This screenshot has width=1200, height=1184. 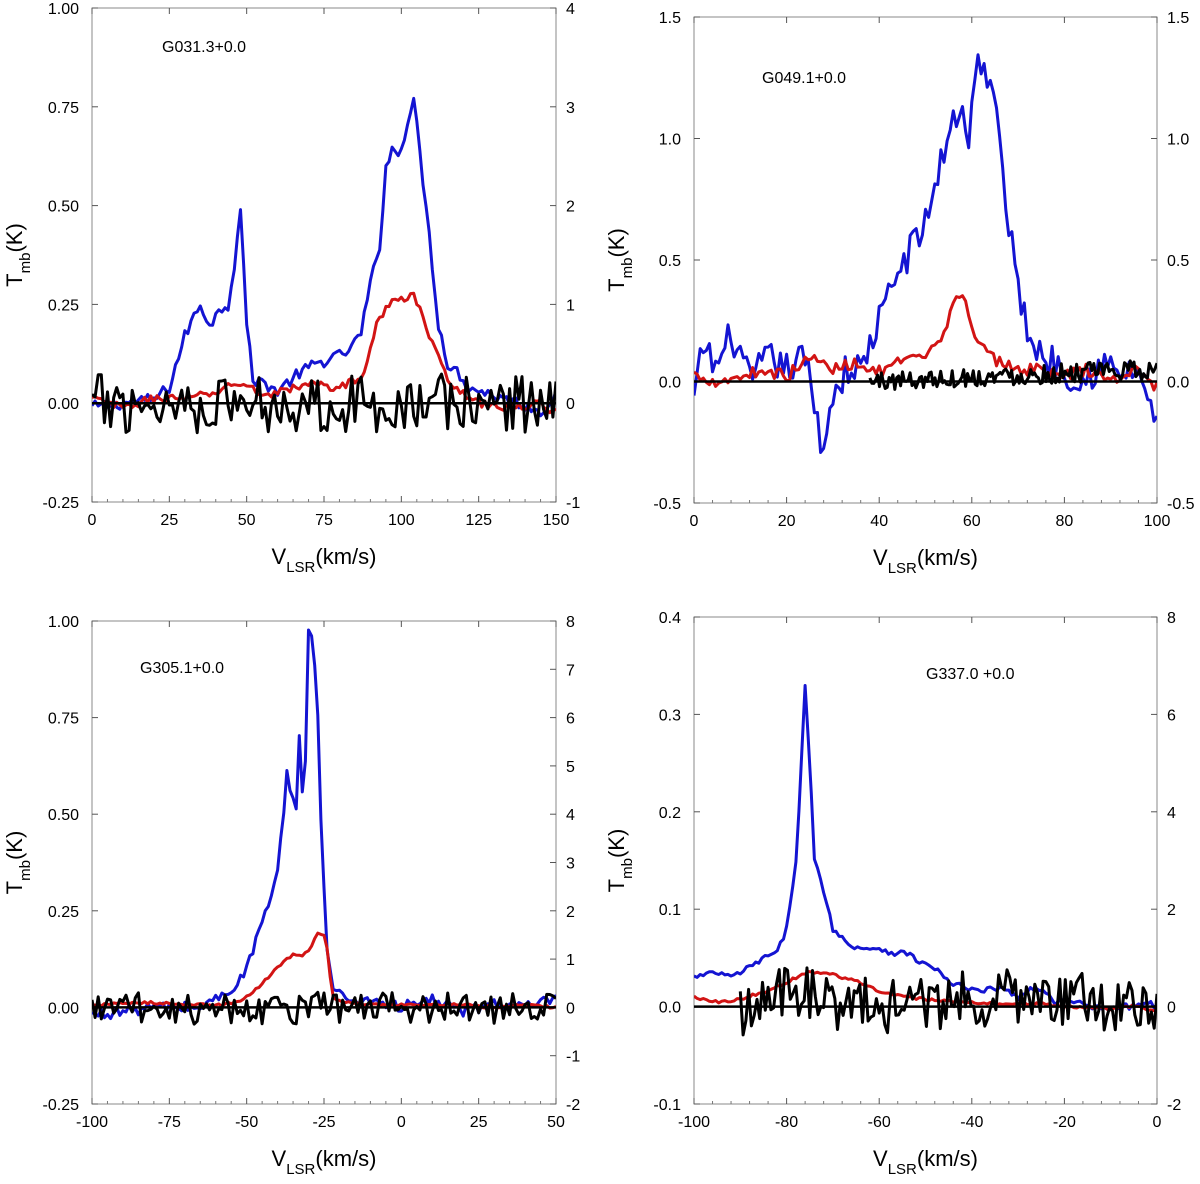 What do you see at coordinates (182, 668) in the screenshot?
I see `chart-title: G305.1+0.0` at bounding box center [182, 668].